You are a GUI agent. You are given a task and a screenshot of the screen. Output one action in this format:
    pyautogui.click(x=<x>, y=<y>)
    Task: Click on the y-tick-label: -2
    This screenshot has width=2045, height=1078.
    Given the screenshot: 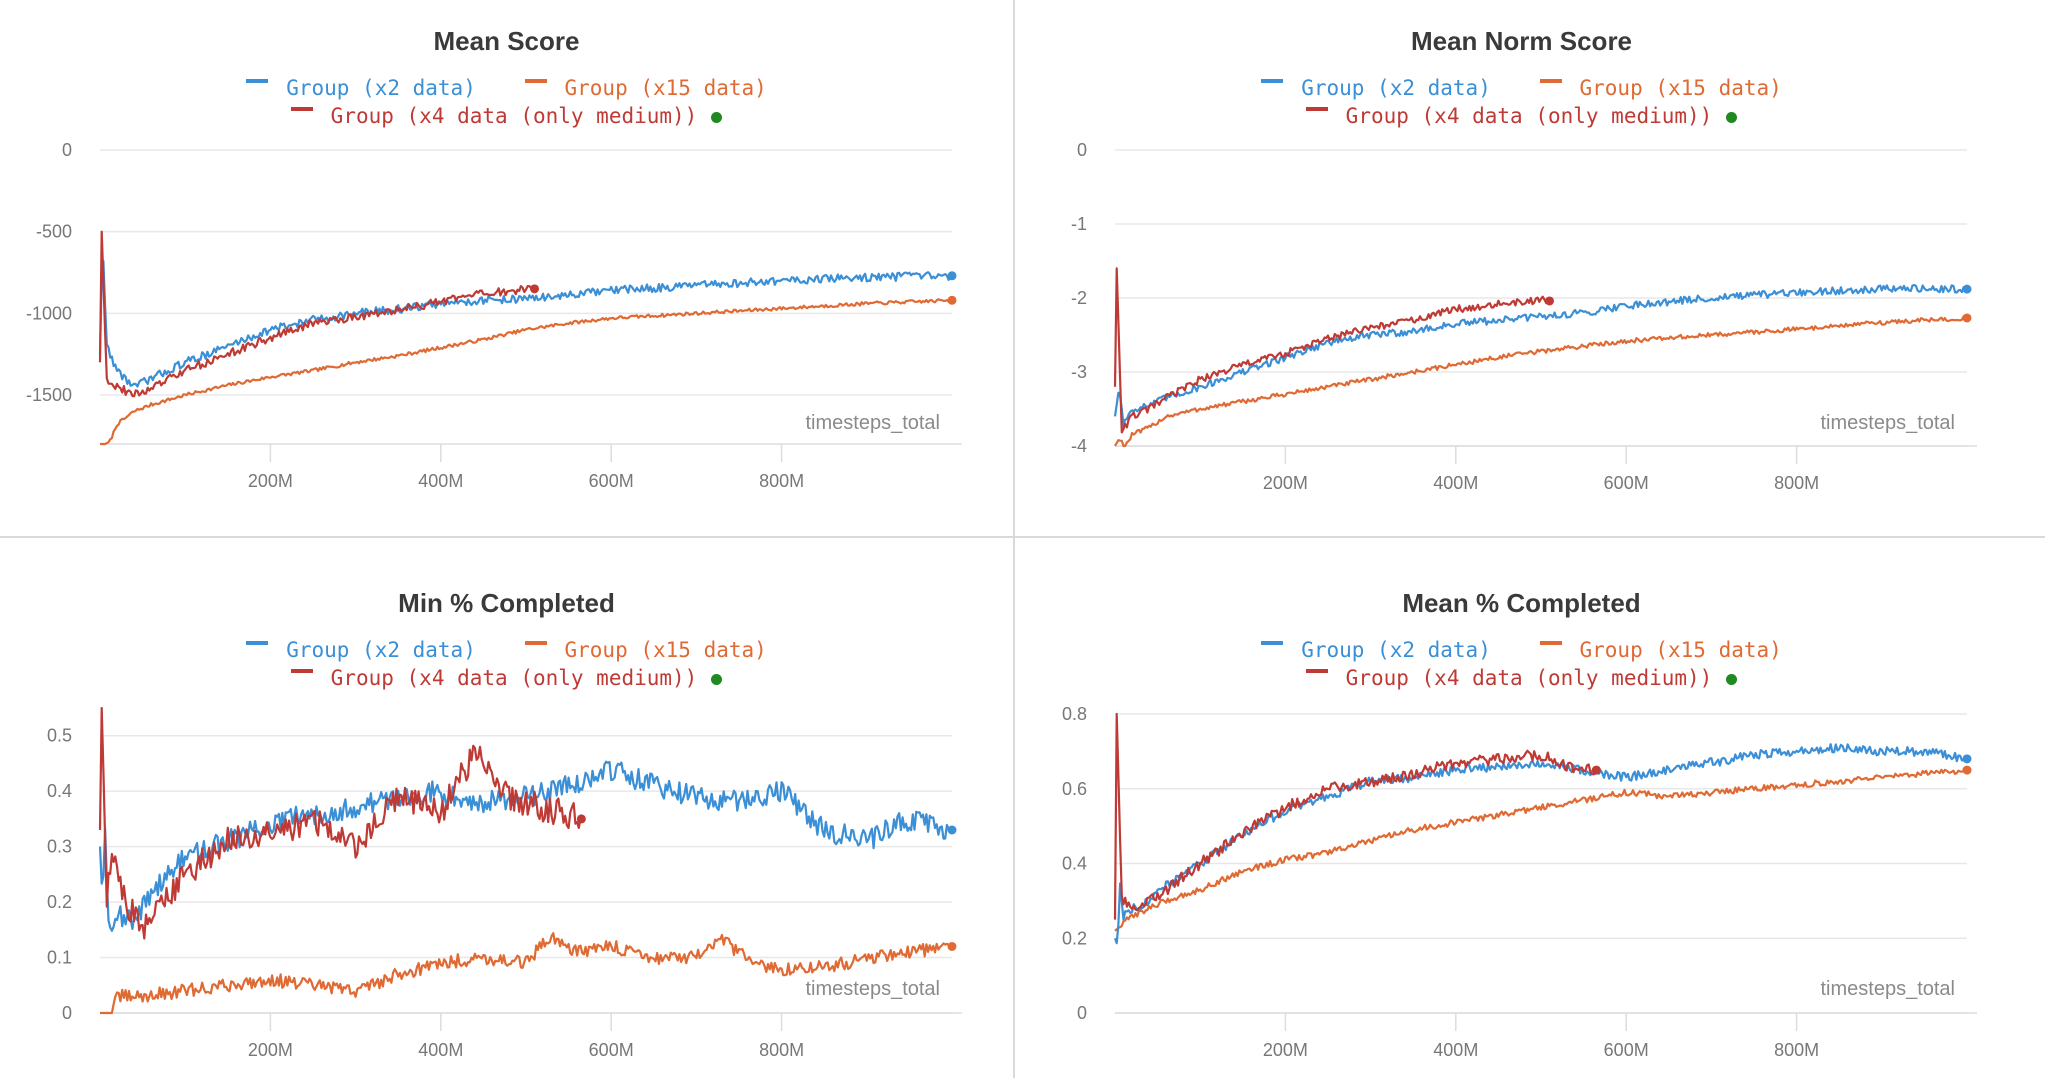 What is the action you would take?
    pyautogui.click(x=1079, y=298)
    